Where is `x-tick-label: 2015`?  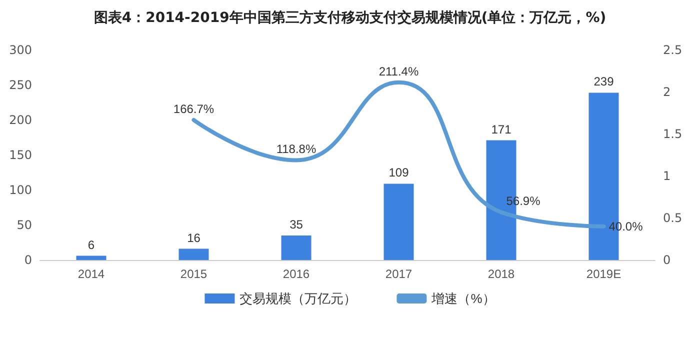
x-tick-label: 2015 is located at coordinates (194, 274).